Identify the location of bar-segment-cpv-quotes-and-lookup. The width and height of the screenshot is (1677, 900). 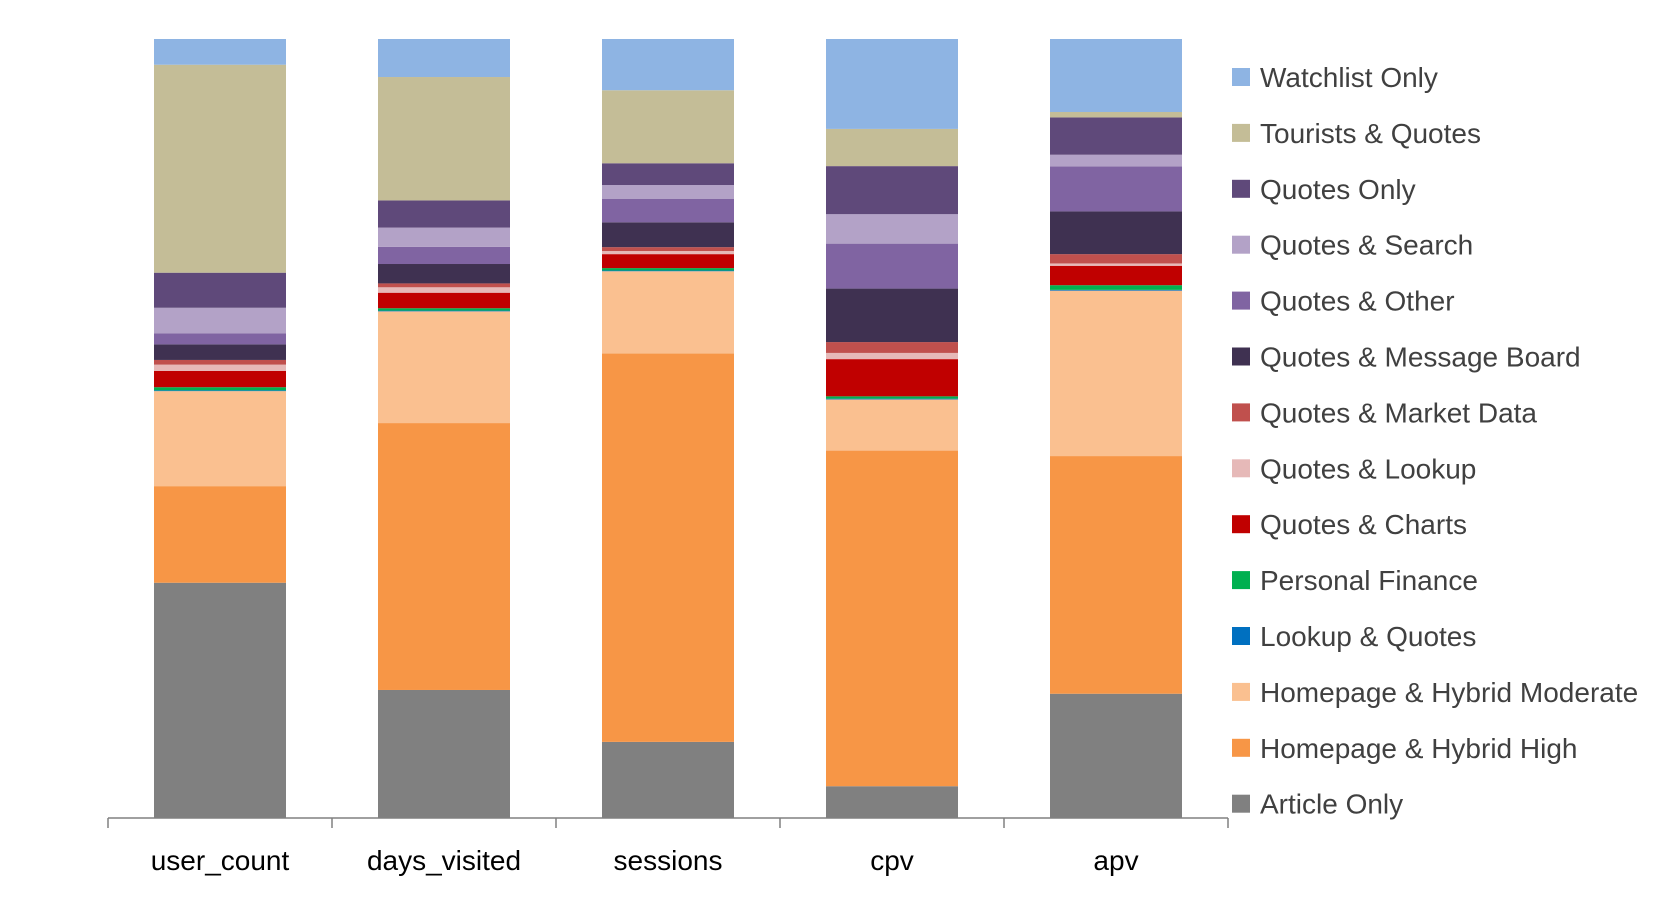
(892, 356).